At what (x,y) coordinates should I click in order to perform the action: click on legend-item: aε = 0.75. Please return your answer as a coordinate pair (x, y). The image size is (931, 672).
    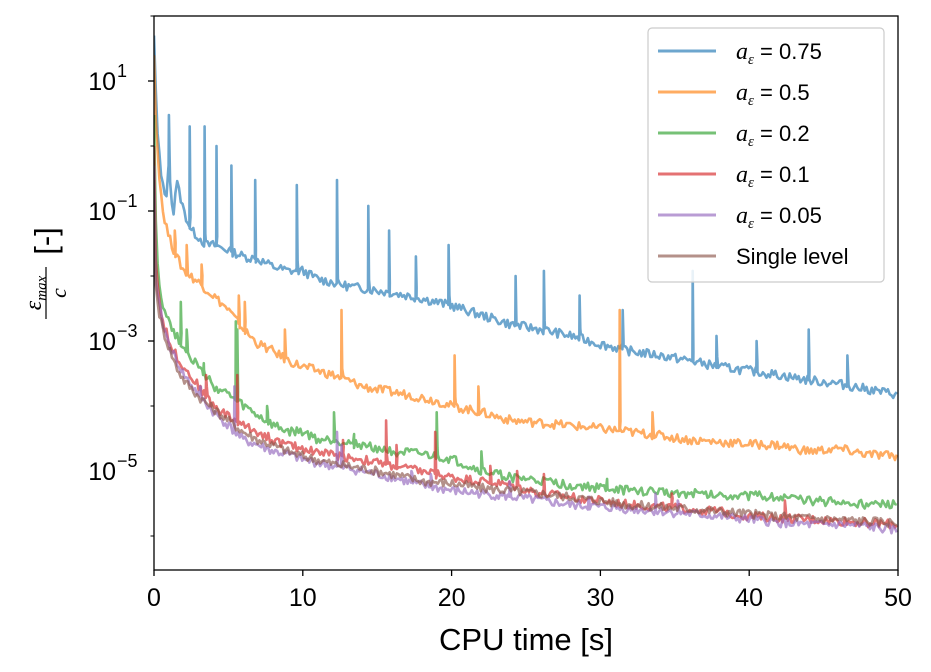
    Looking at the image, I should click on (740, 53).